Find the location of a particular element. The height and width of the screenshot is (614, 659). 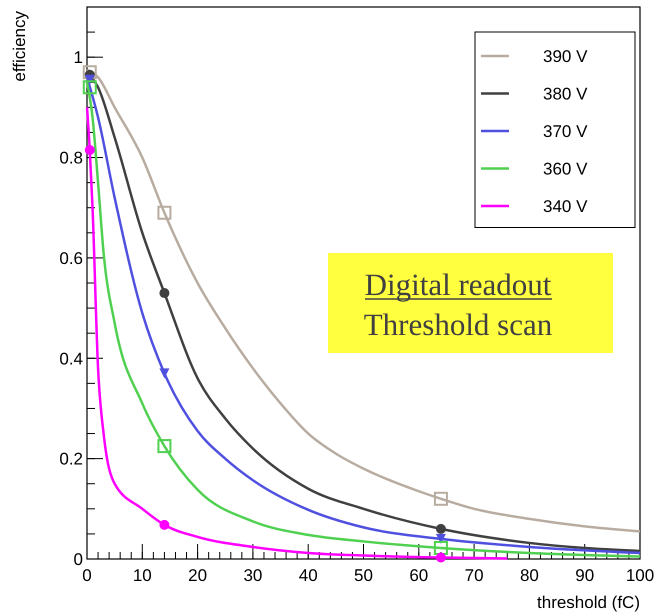

x-tick-label: 90 is located at coordinates (584, 575).